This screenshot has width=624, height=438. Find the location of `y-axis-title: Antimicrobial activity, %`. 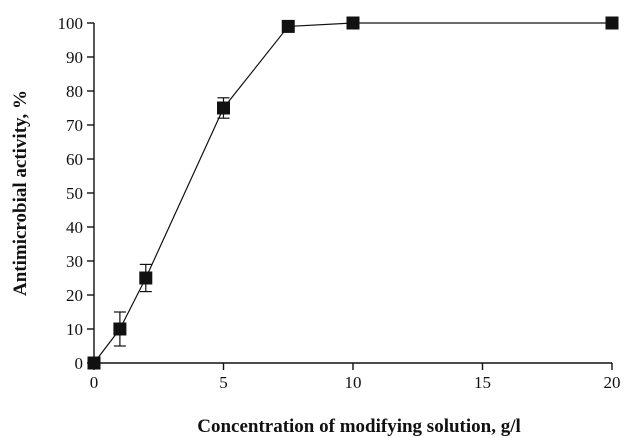

y-axis-title: Antimicrobial activity, % is located at coordinates (20, 193).